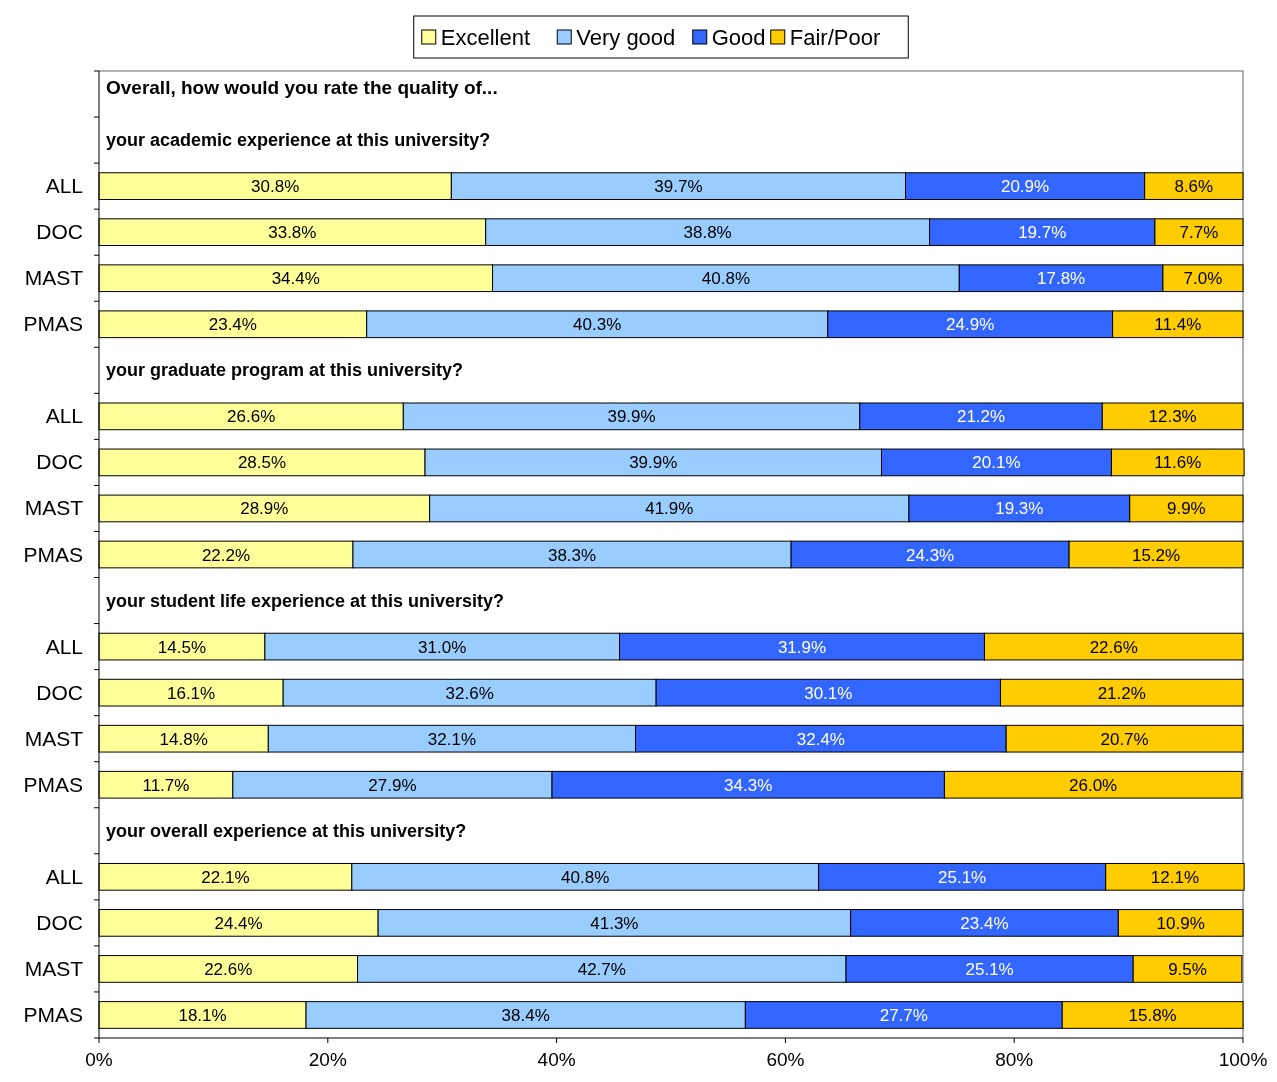 Image resolution: width=1277 pixels, height=1082 pixels. What do you see at coordinates (275, 187) in the screenshot?
I see `data-label: 30.8%` at bounding box center [275, 187].